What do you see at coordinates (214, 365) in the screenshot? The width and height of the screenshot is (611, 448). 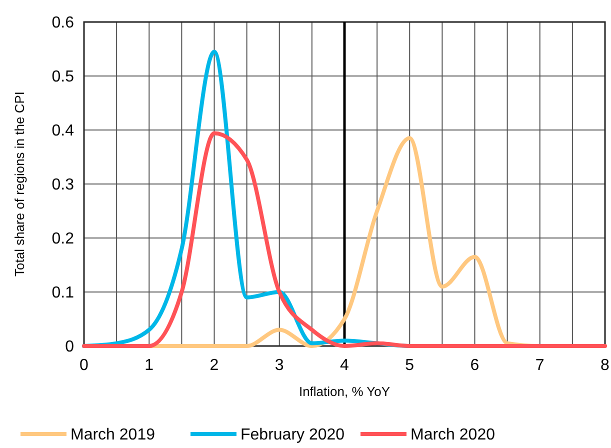 I see `x-tick-label: 2` at bounding box center [214, 365].